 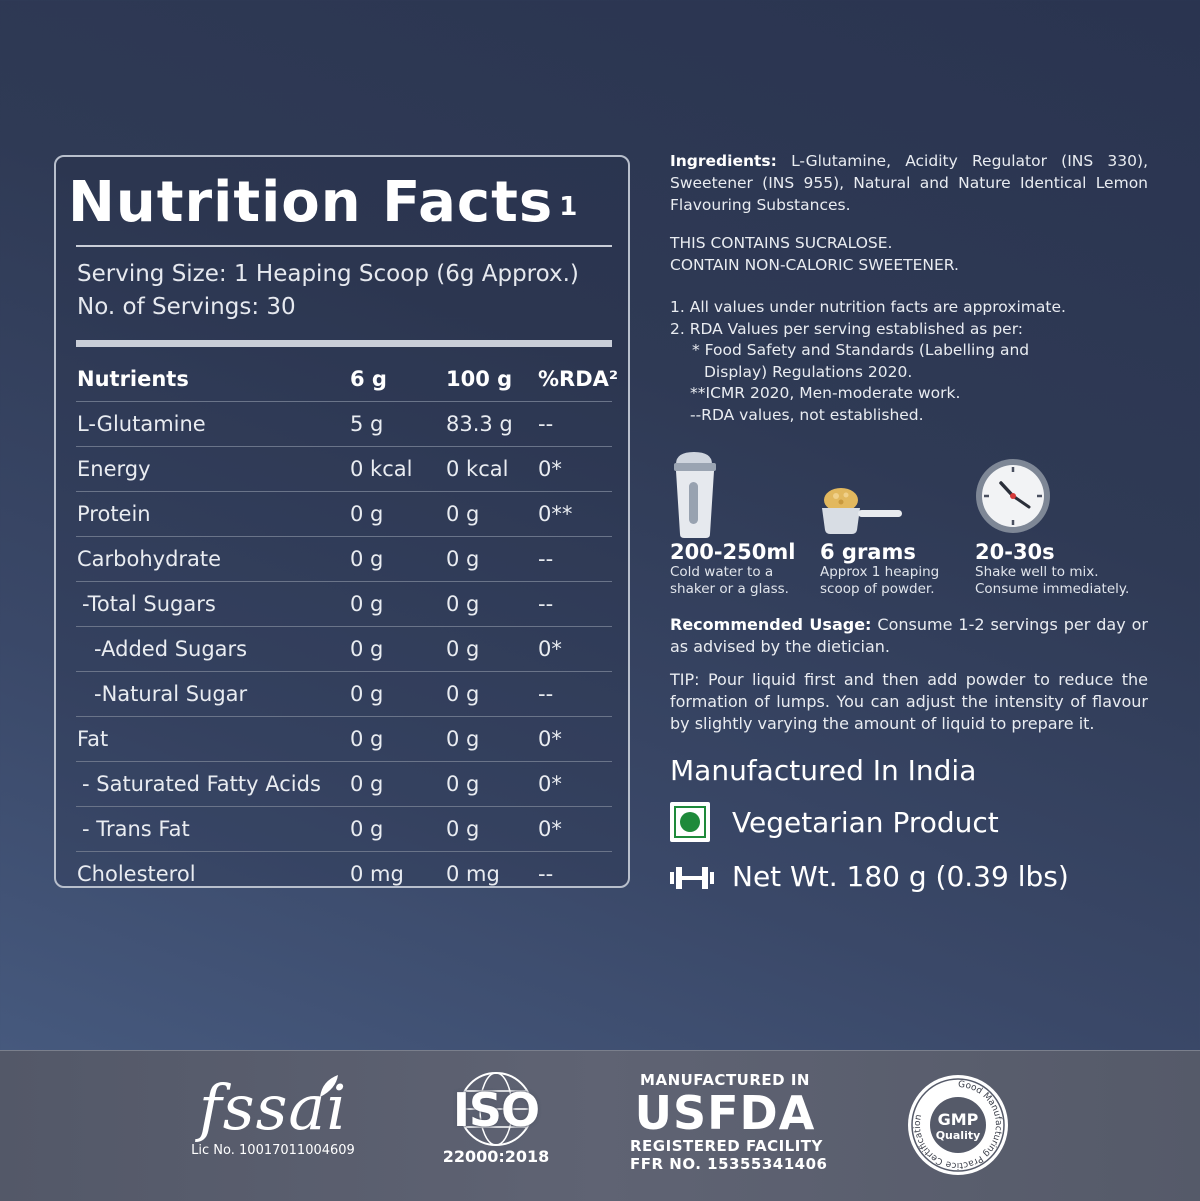 I want to click on fssai-wordmark: fssai, so click(x=273, y=1107).